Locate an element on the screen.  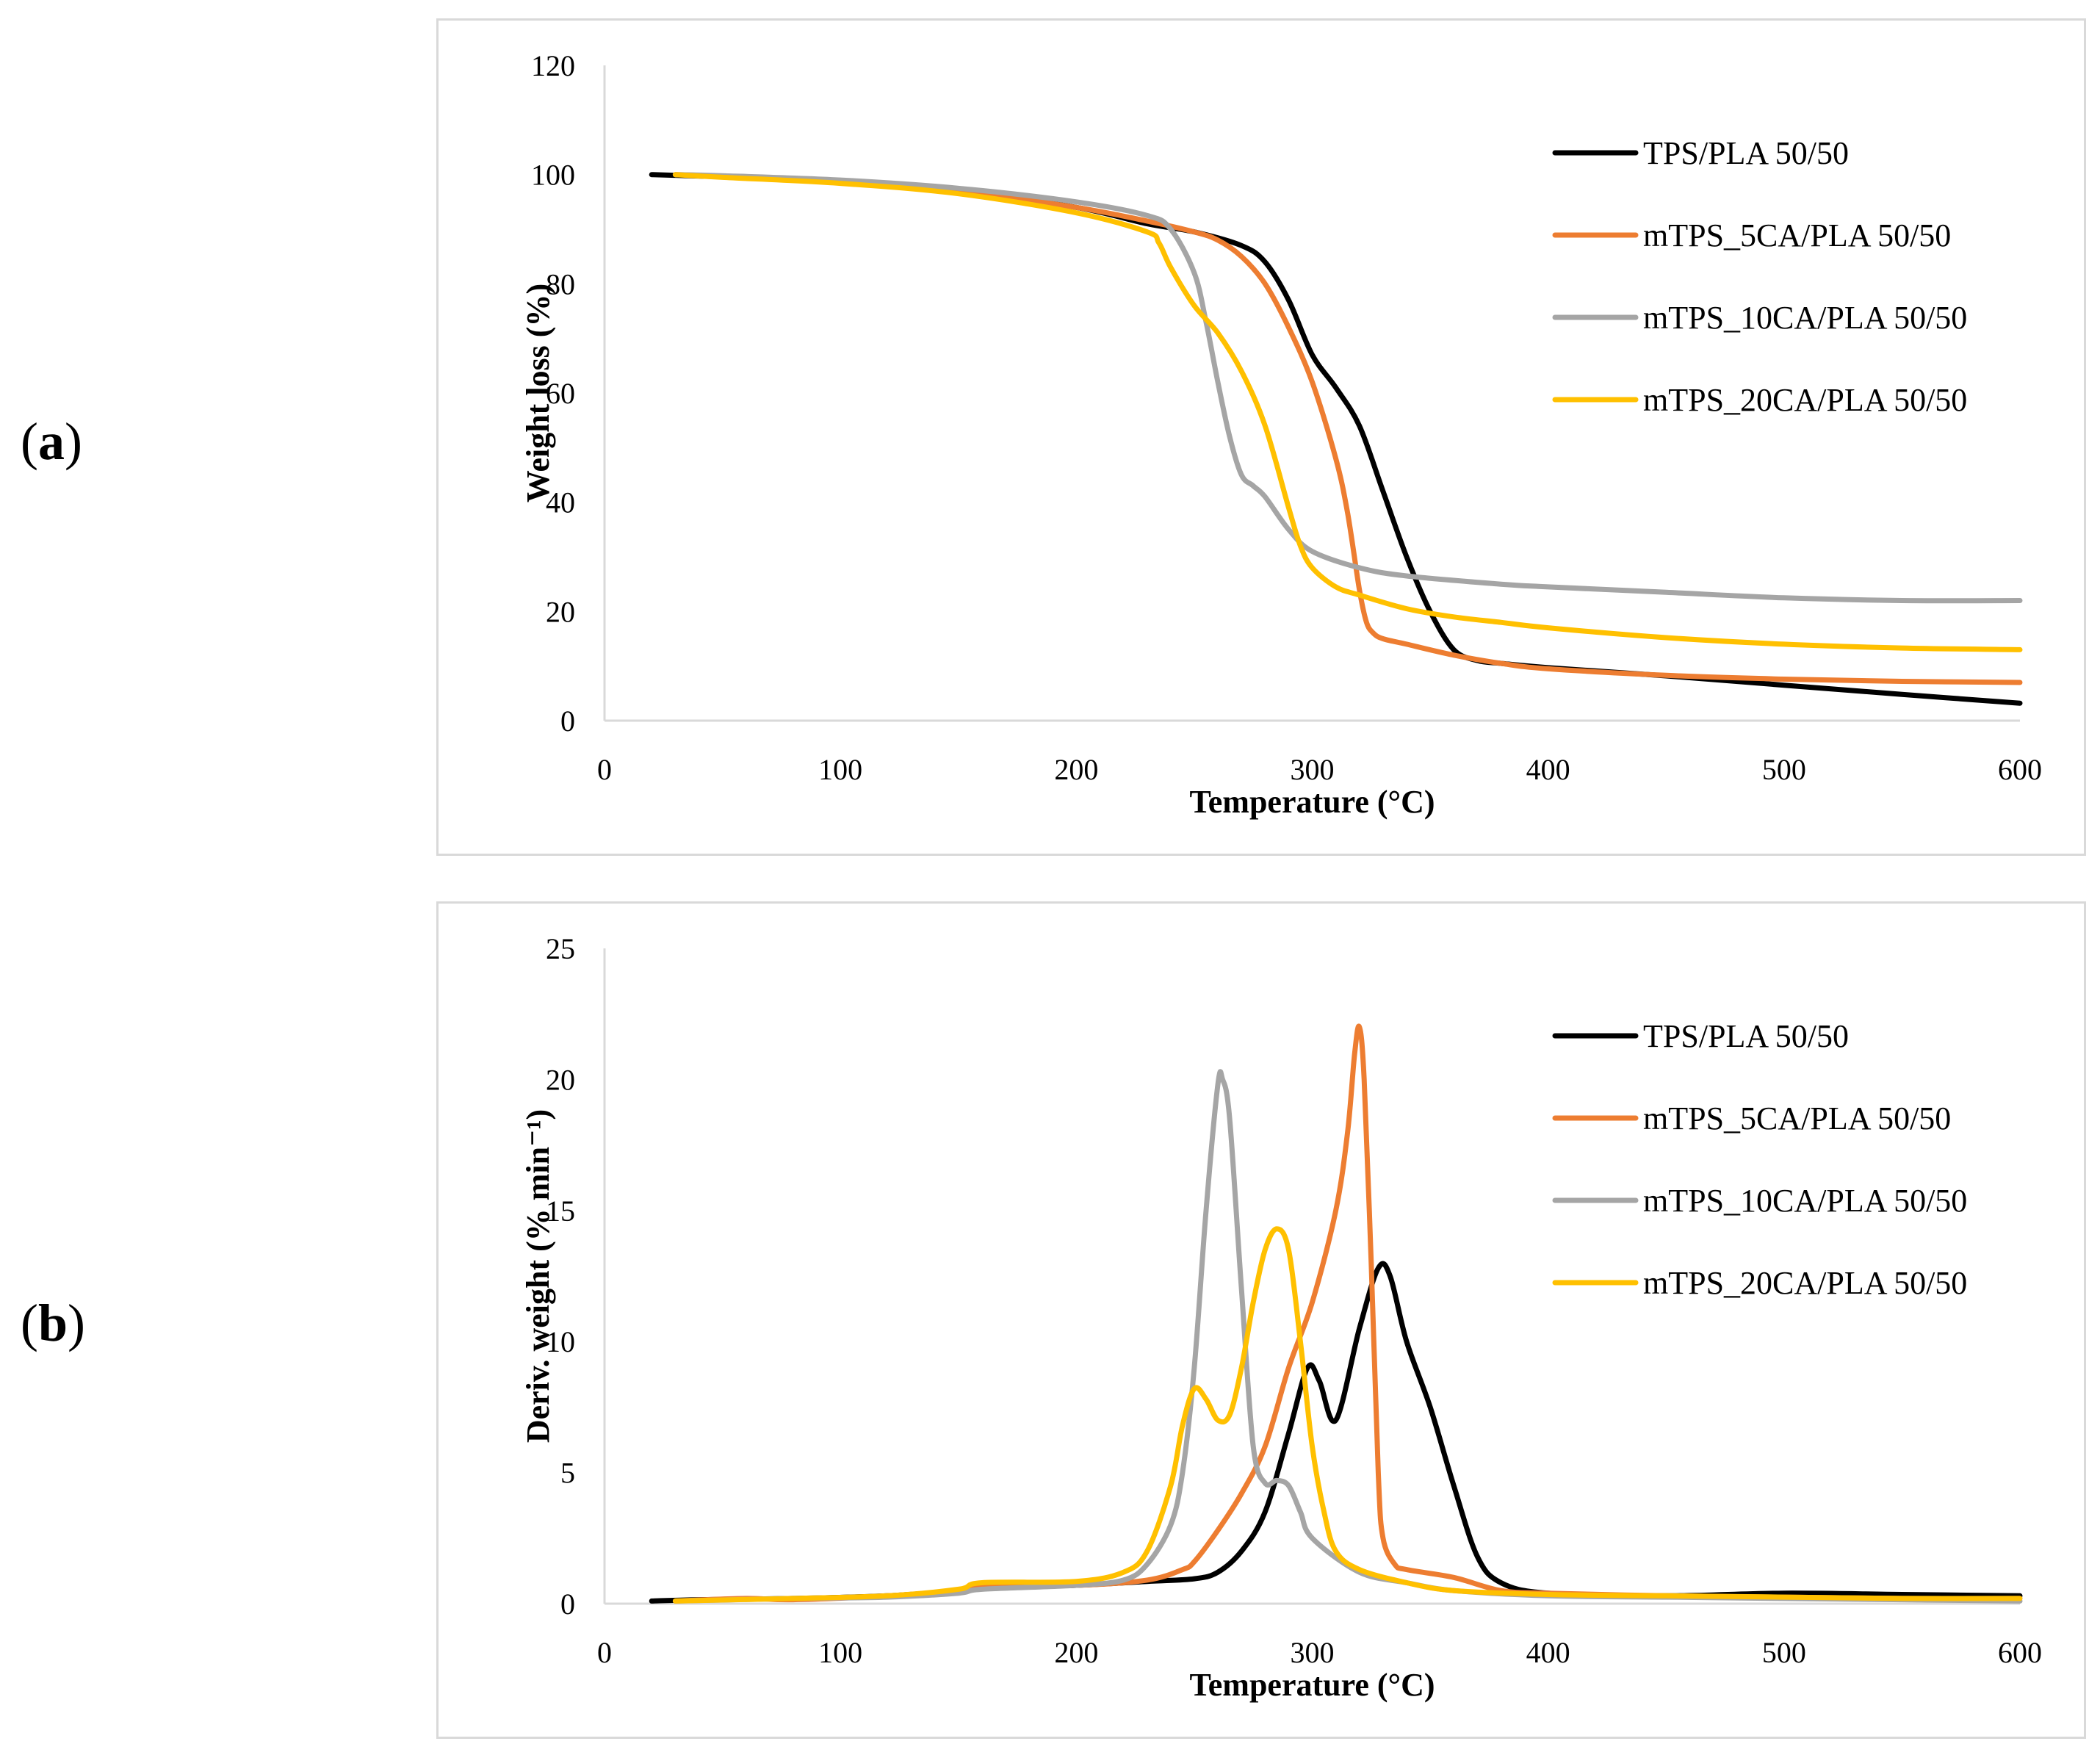
chart-a-legend-label-3: mTPS_10CA/PLA 50/50 is located at coordinates (1805, 318).